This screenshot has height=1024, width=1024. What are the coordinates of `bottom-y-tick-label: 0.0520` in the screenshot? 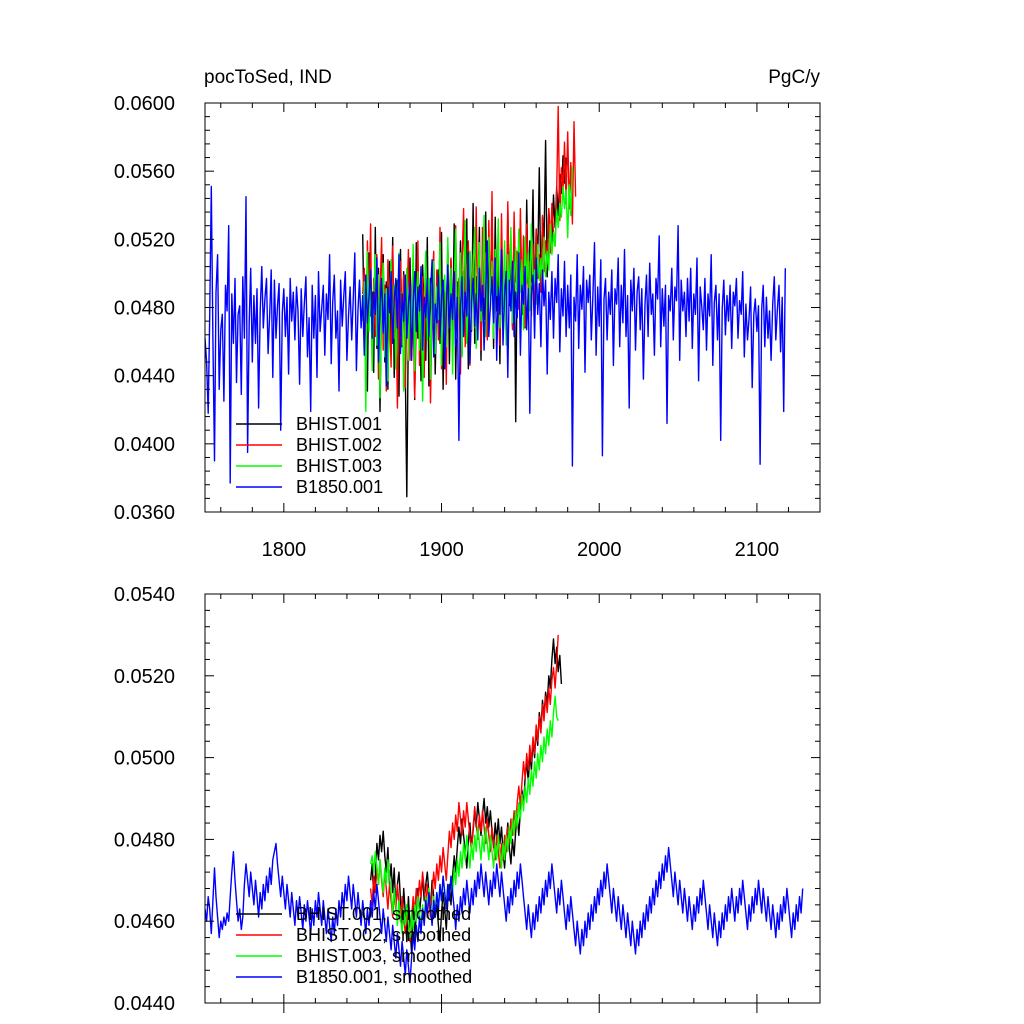 It's located at (144, 677).